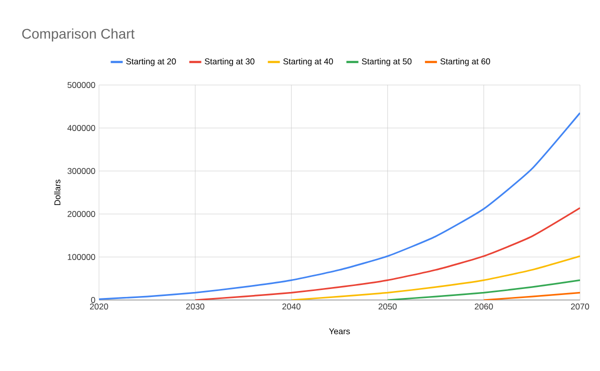  I want to click on x-tick-label: 2040, so click(291, 307).